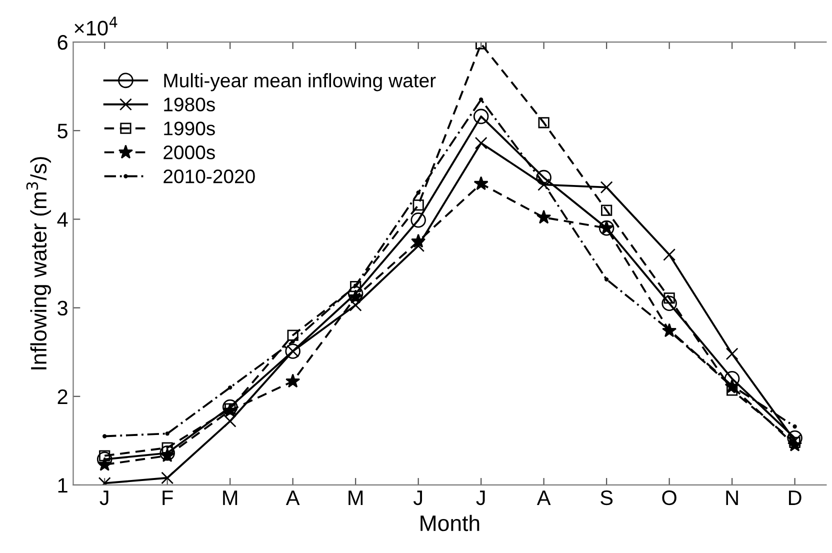  I want to click on text: ×10$^{4}$, so click(96, 26).